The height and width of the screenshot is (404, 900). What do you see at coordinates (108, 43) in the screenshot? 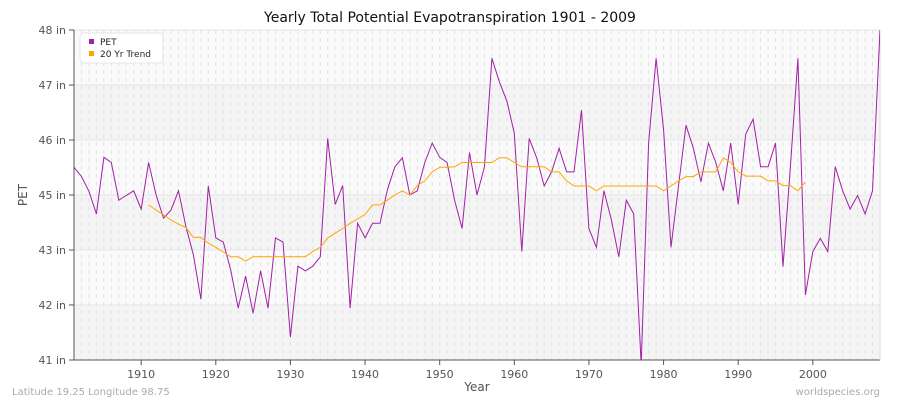
I see `legend-label-pet: PET` at bounding box center [108, 43].